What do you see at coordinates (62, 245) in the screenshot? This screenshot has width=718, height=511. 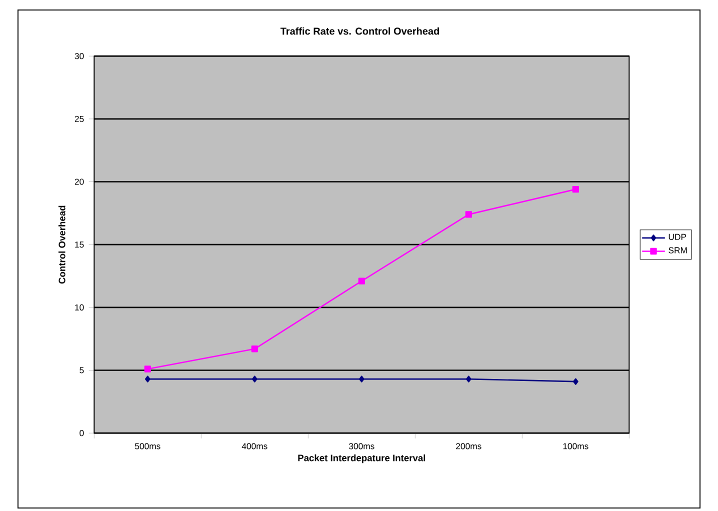 I see `y-axis-title: Control Overhead` at bounding box center [62, 245].